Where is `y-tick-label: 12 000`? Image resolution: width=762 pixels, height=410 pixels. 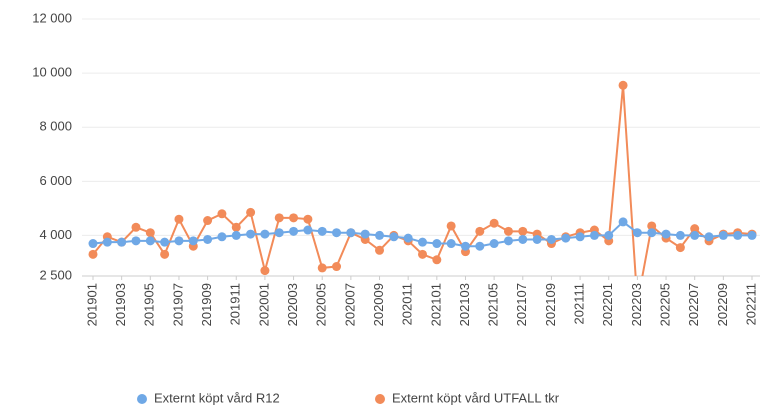 y-tick-label: 12 000 is located at coordinates (52, 17).